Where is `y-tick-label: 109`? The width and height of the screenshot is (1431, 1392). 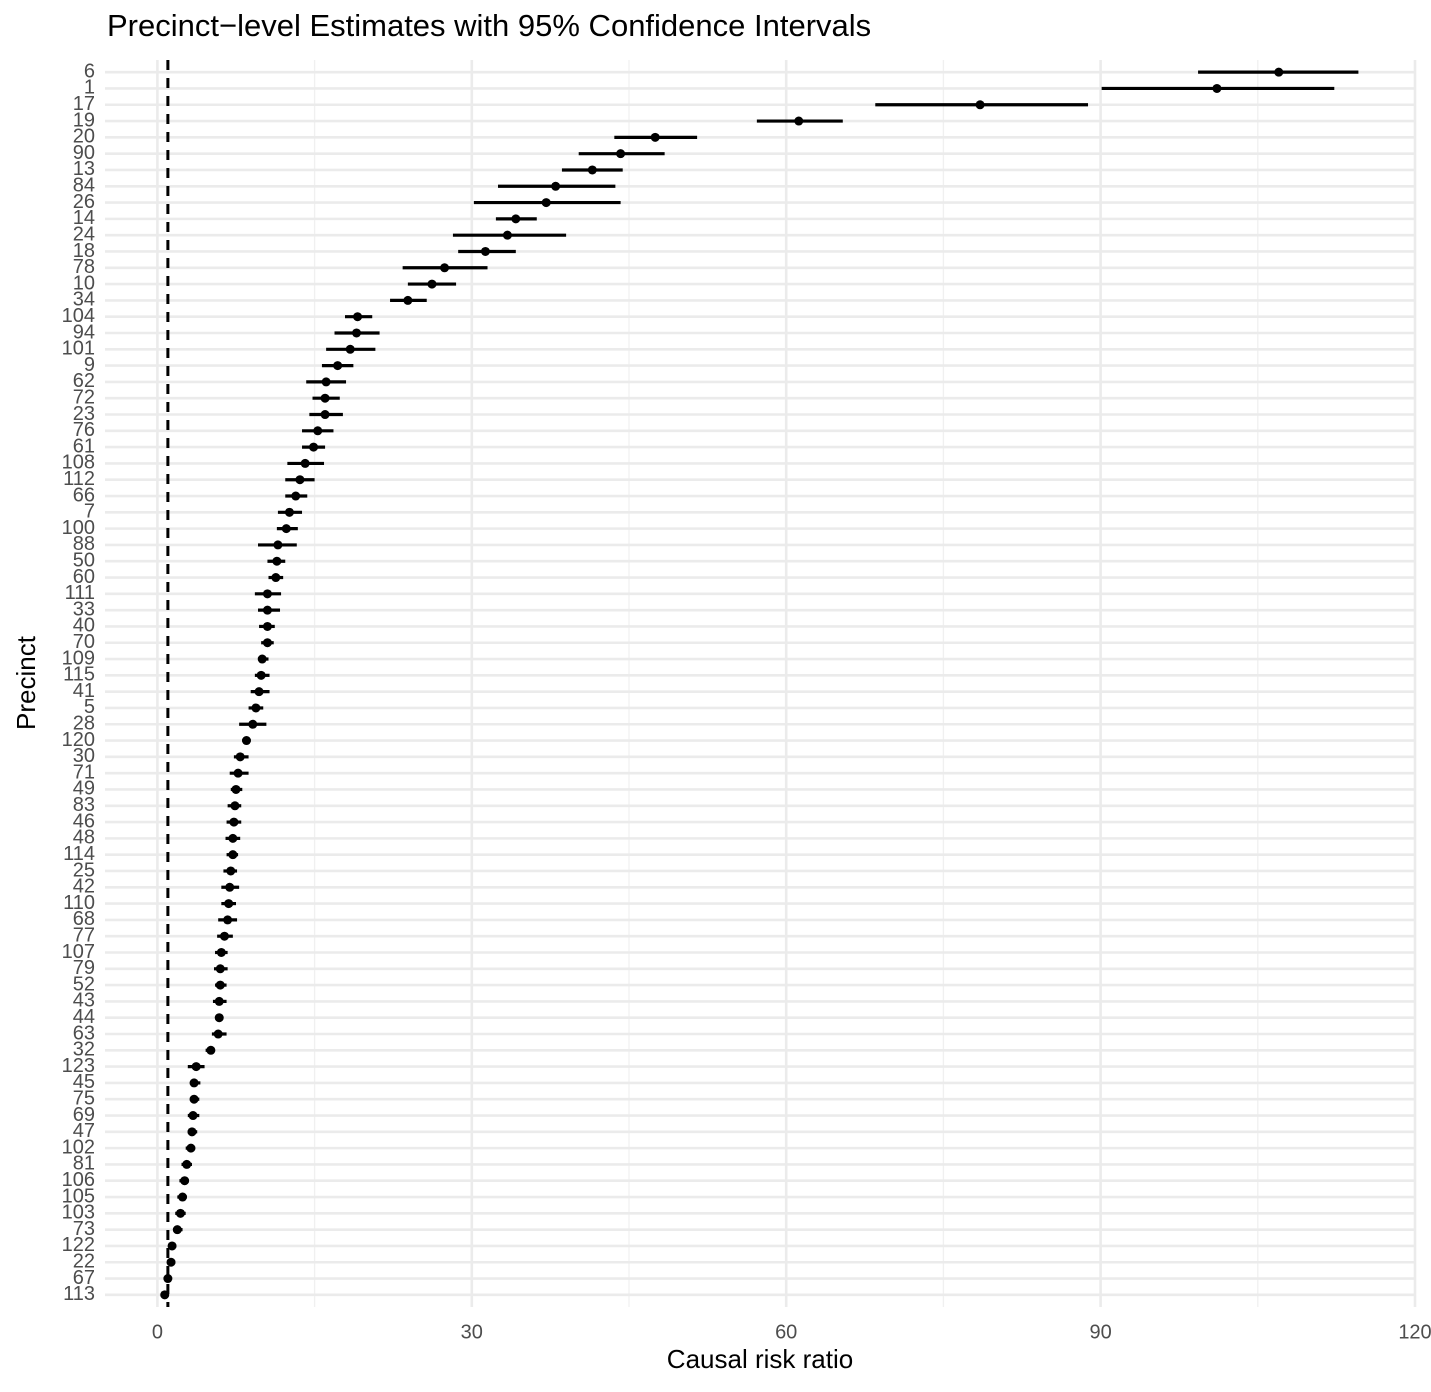
y-tick-label: 109 is located at coordinates (78, 658).